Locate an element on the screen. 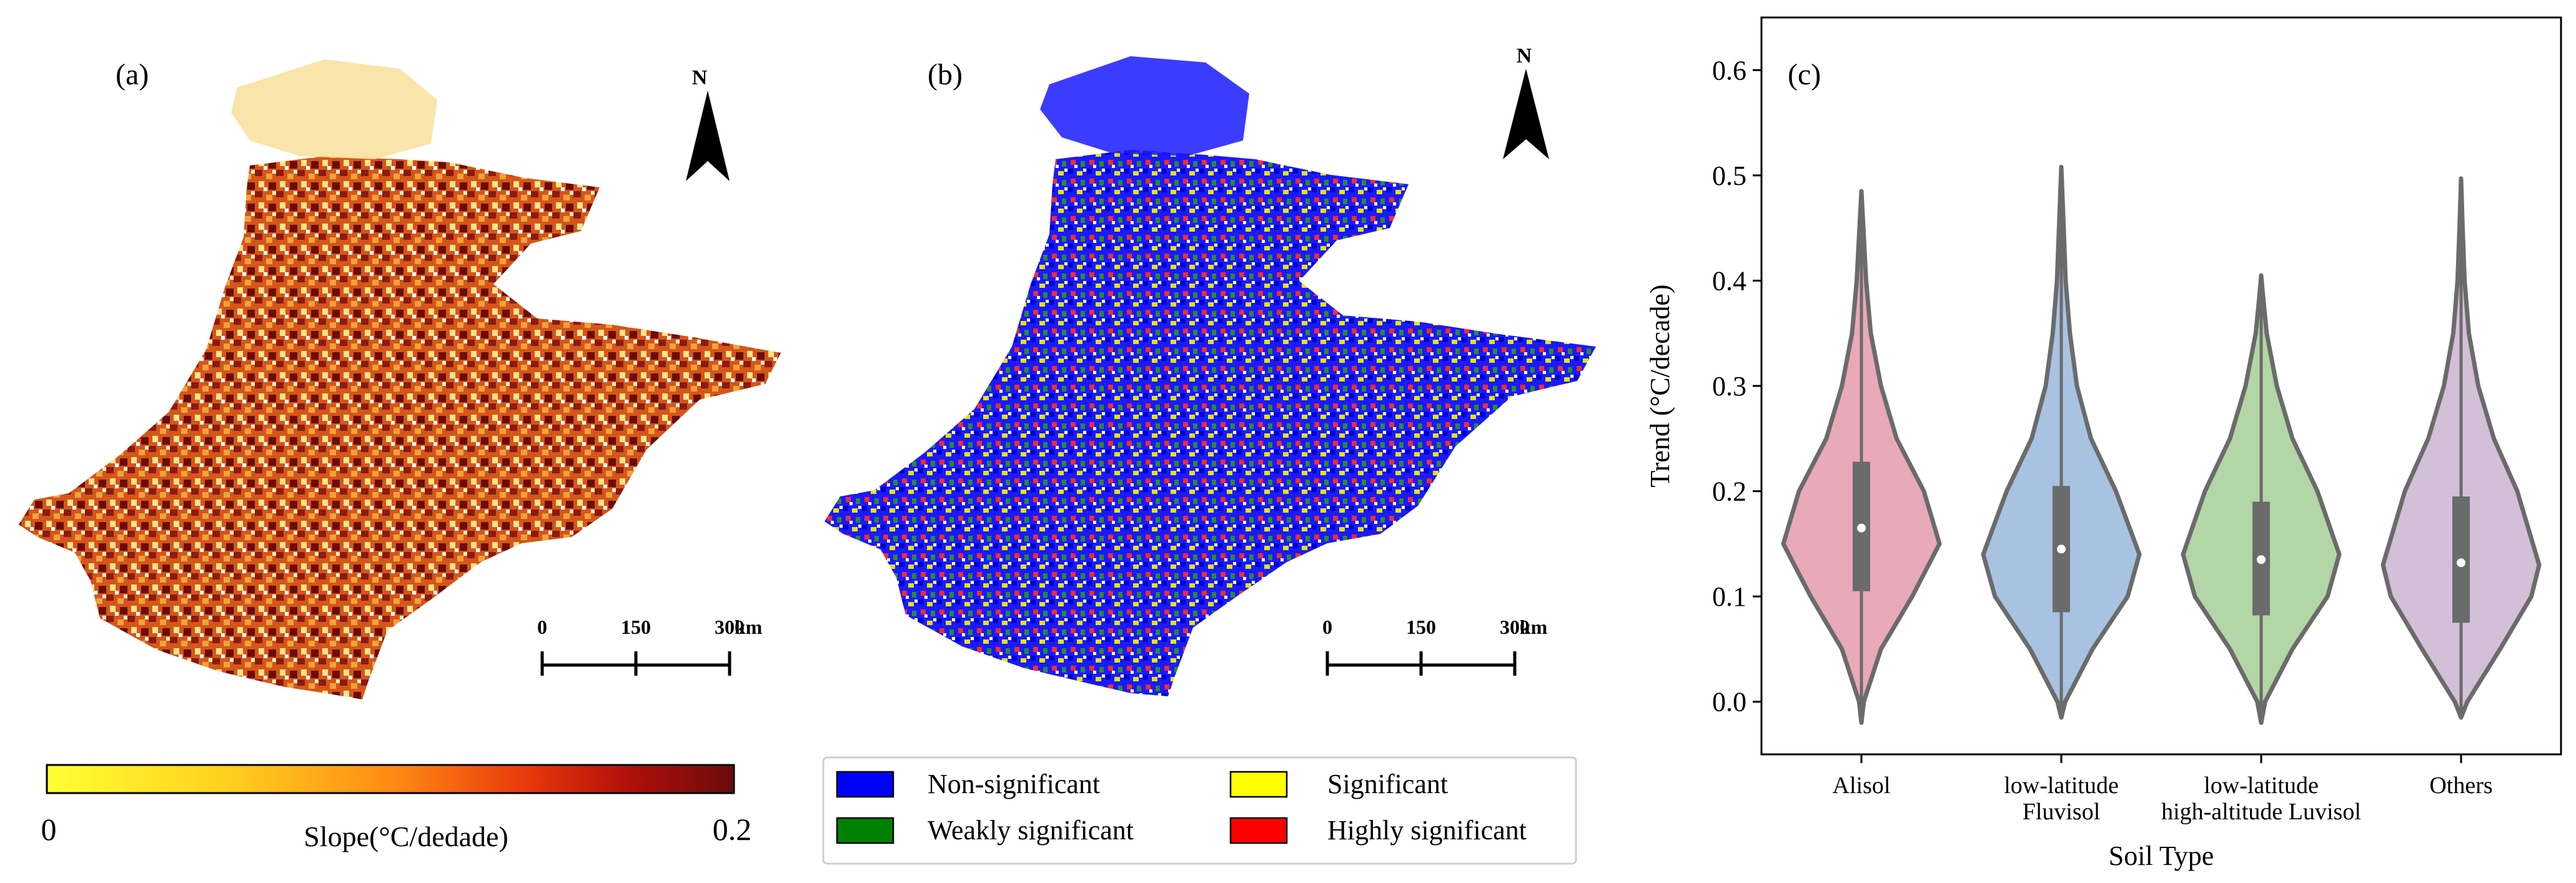 Image resolution: width=2576 pixels, height=883 pixels. legend-label-weakly-significant: Weakly significant is located at coordinates (1031, 830).